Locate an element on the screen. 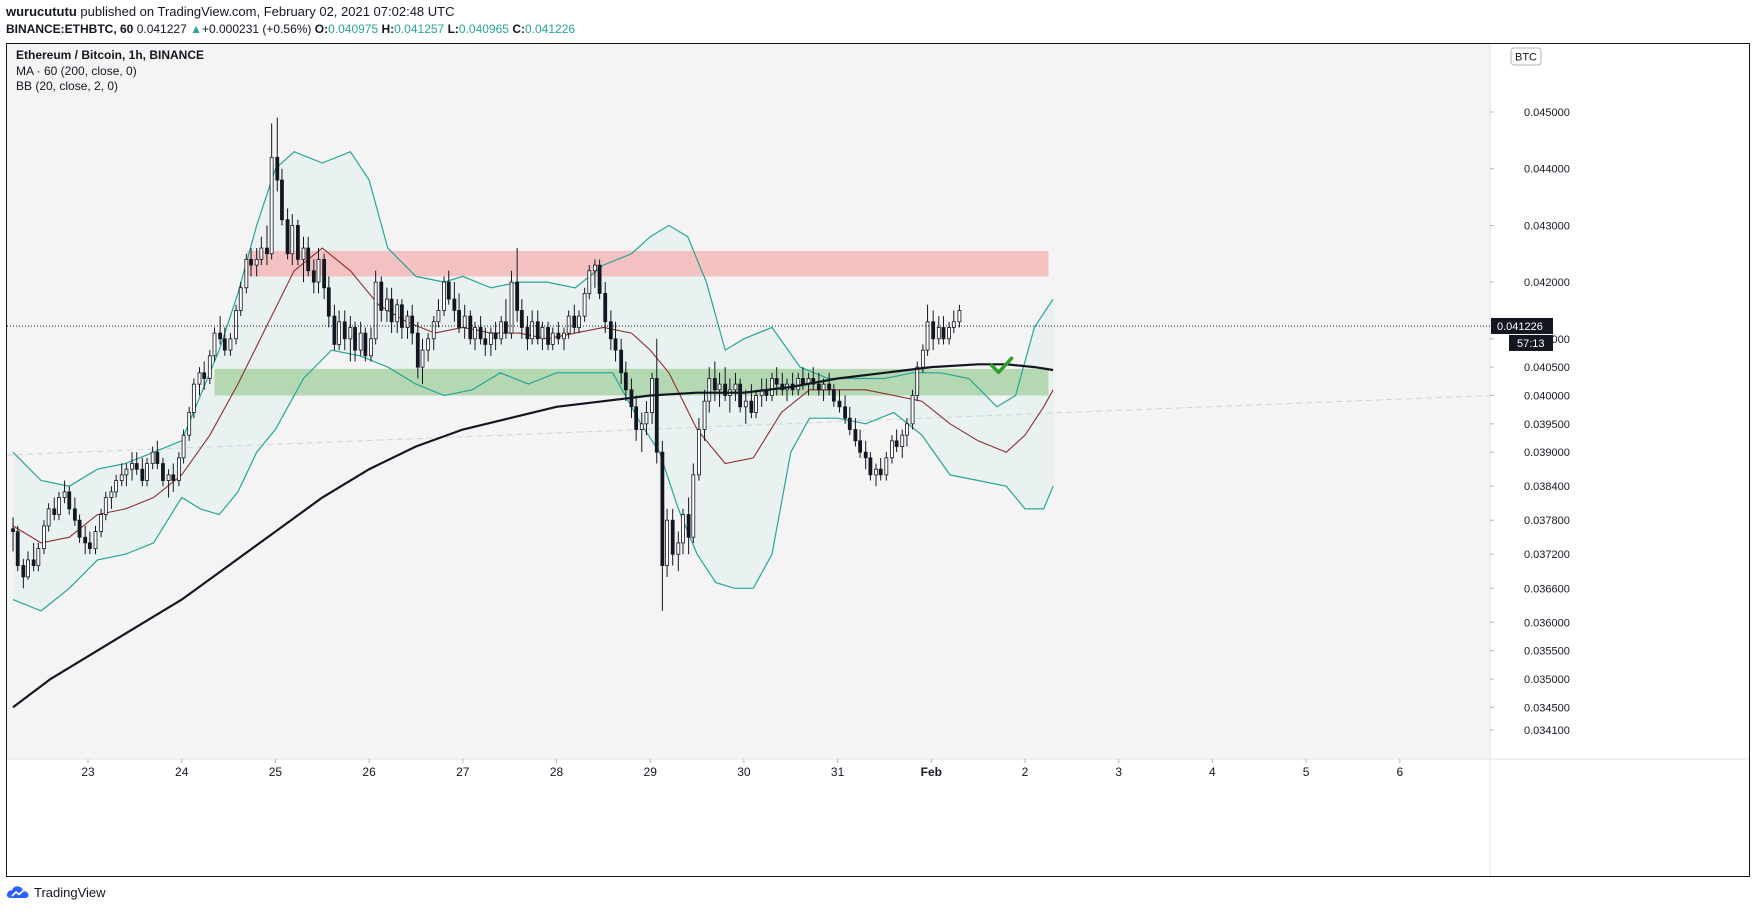  tradingview-brand: TradingView is located at coordinates (56, 892).